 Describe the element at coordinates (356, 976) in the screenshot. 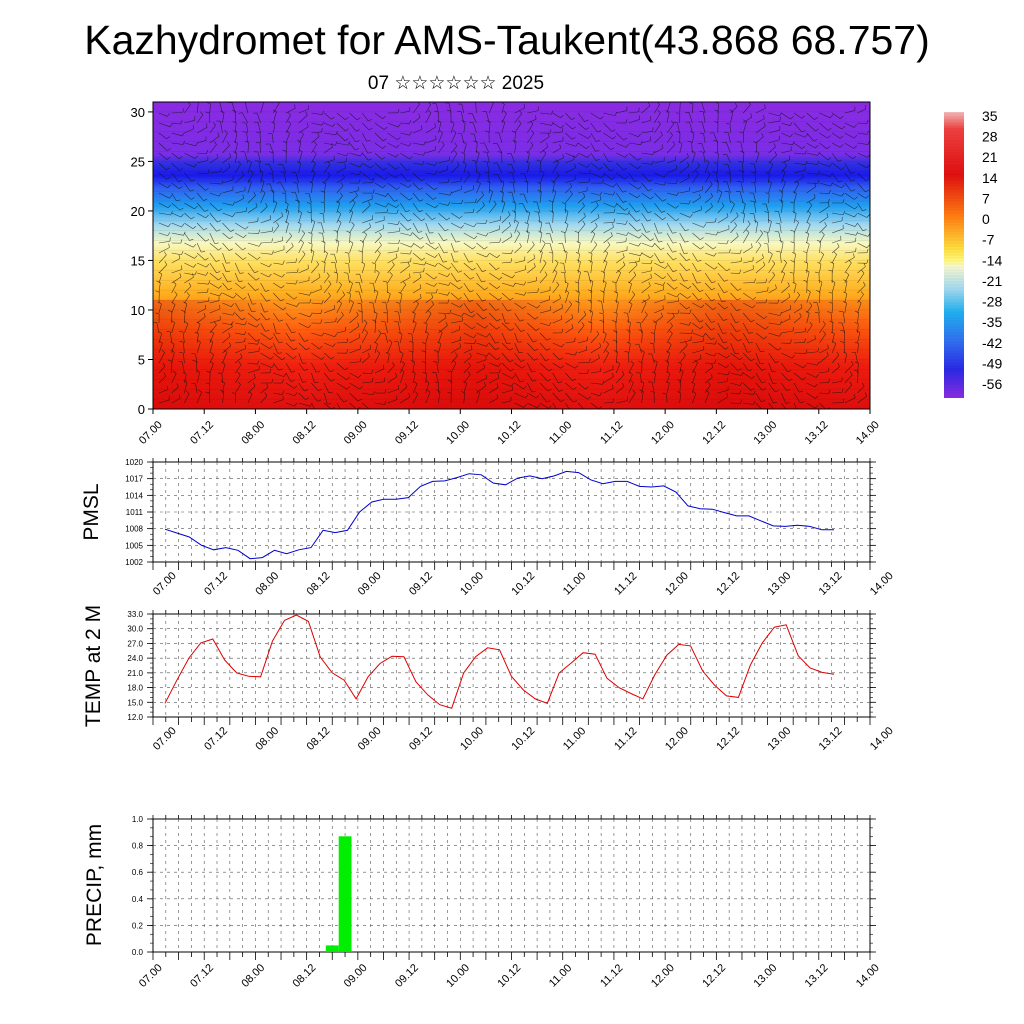

I see `precip-x-tick-label: 09.00` at that location.